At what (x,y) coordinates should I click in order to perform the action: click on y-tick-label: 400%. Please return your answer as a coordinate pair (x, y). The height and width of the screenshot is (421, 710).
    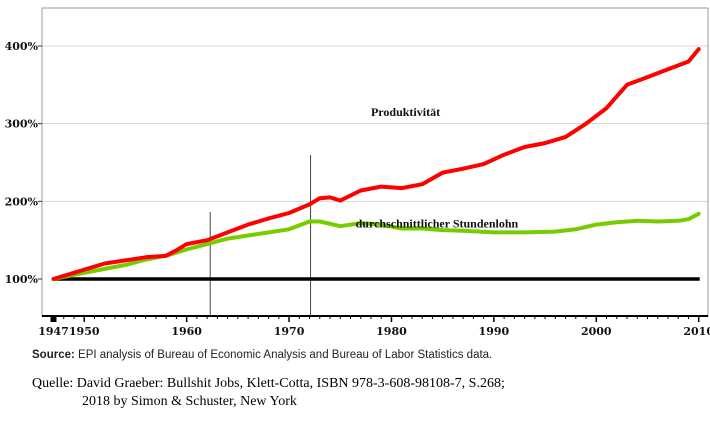
    Looking at the image, I should click on (22, 46).